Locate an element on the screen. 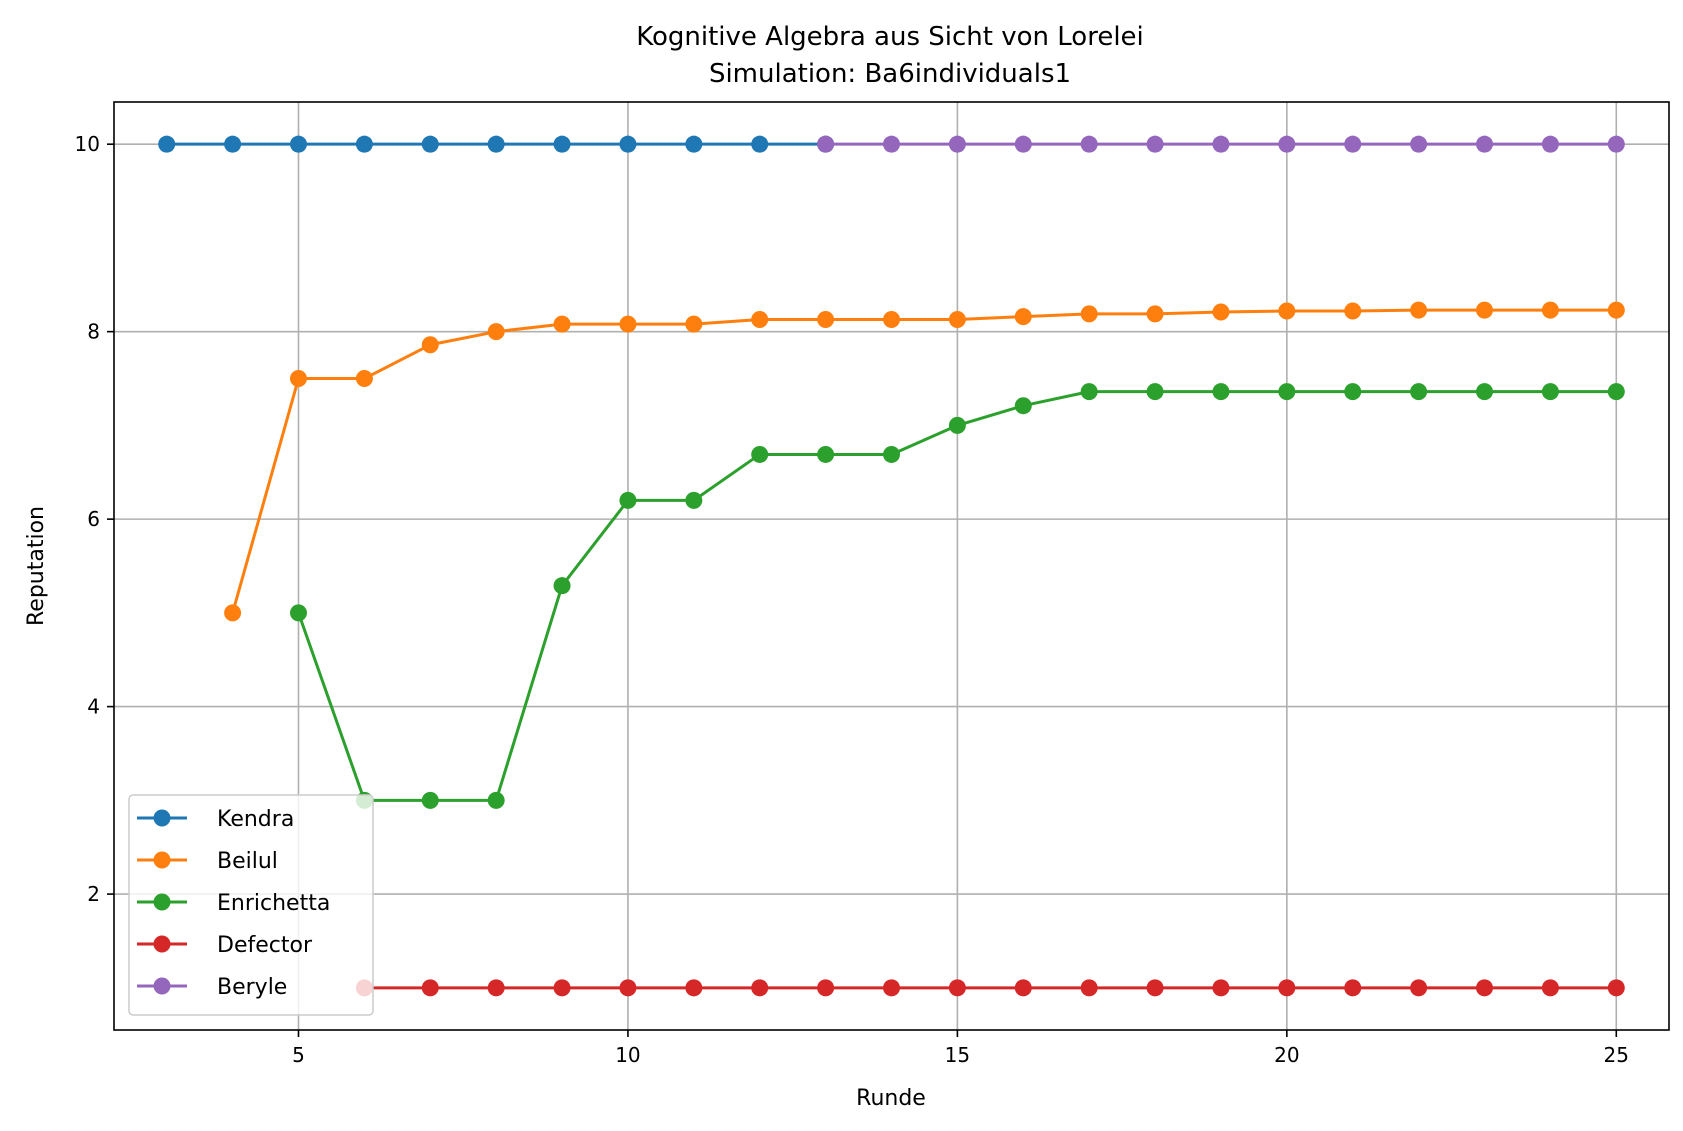 The width and height of the screenshot is (1683, 1131). legend-label-enrichetta: Enrichetta is located at coordinates (273, 903).